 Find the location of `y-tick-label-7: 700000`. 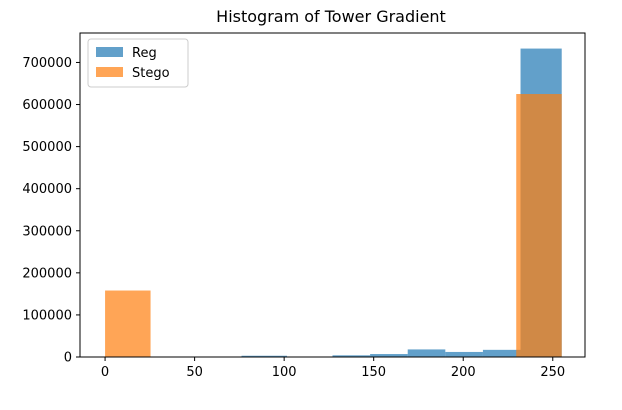

y-tick-label-7: 700000 is located at coordinates (47, 63).